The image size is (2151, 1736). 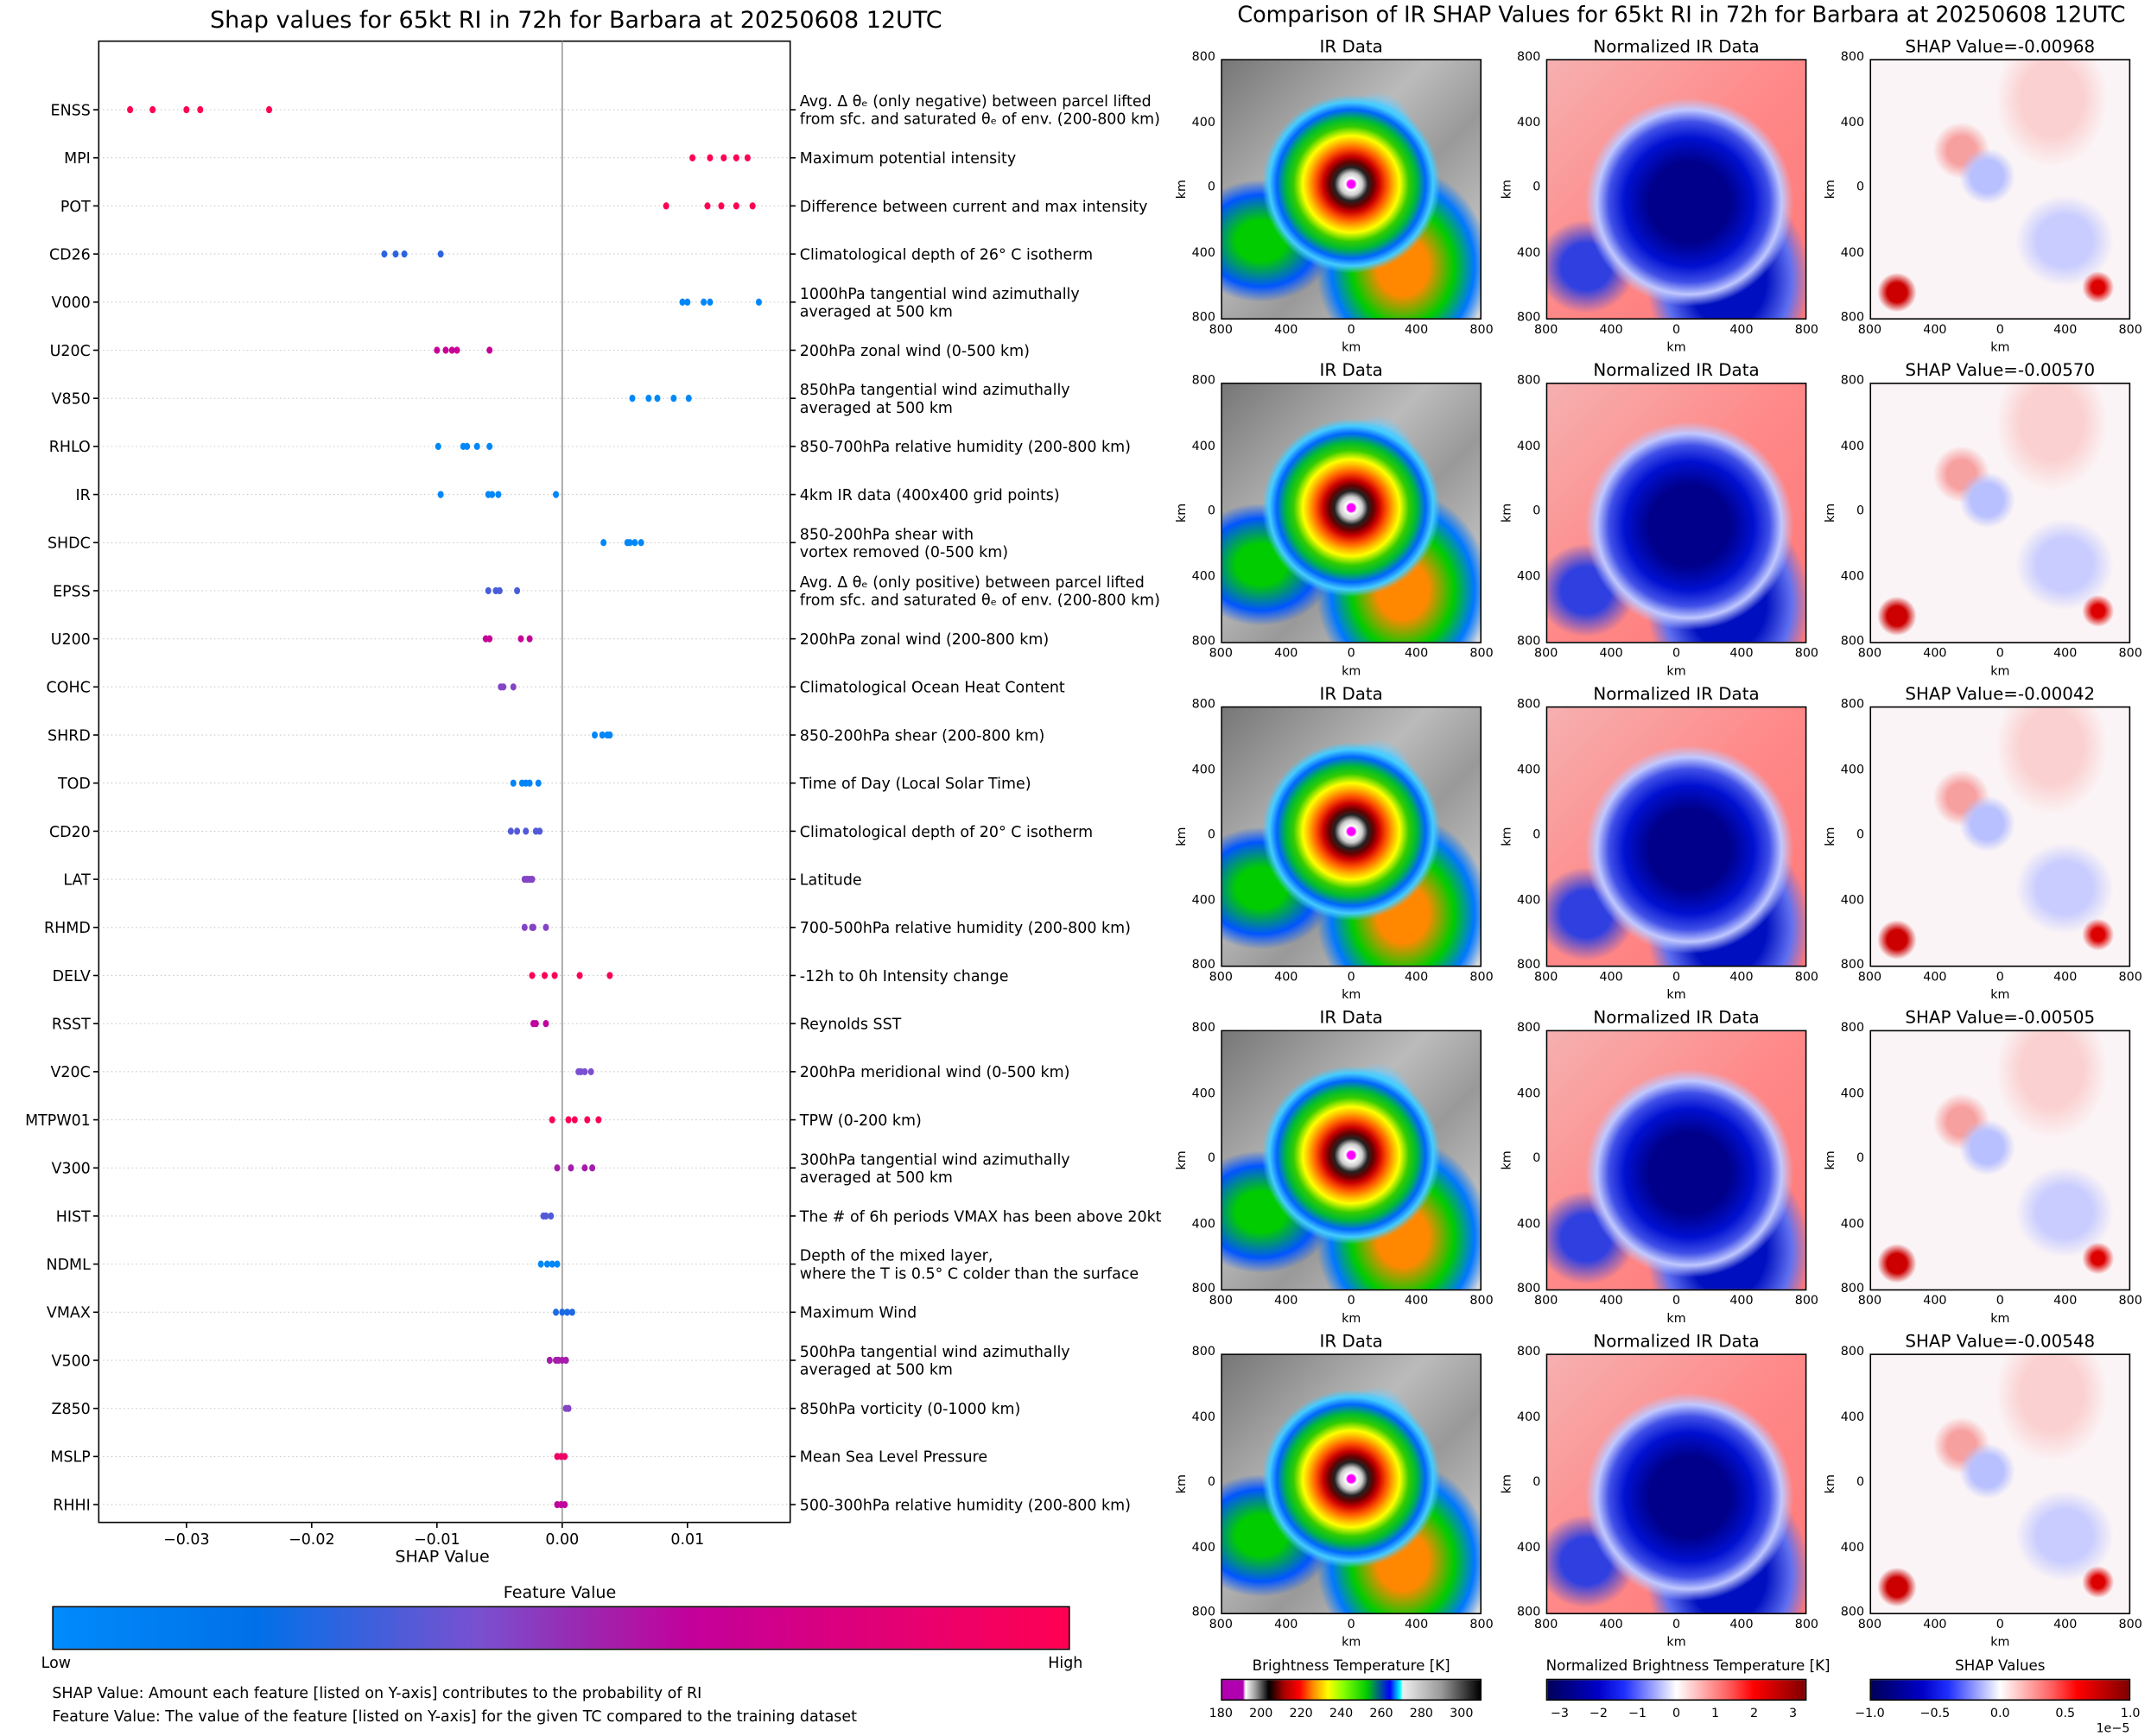 I want to click on feature-description: 850hPa vorticity (0-1000 km), so click(x=910, y=1409).